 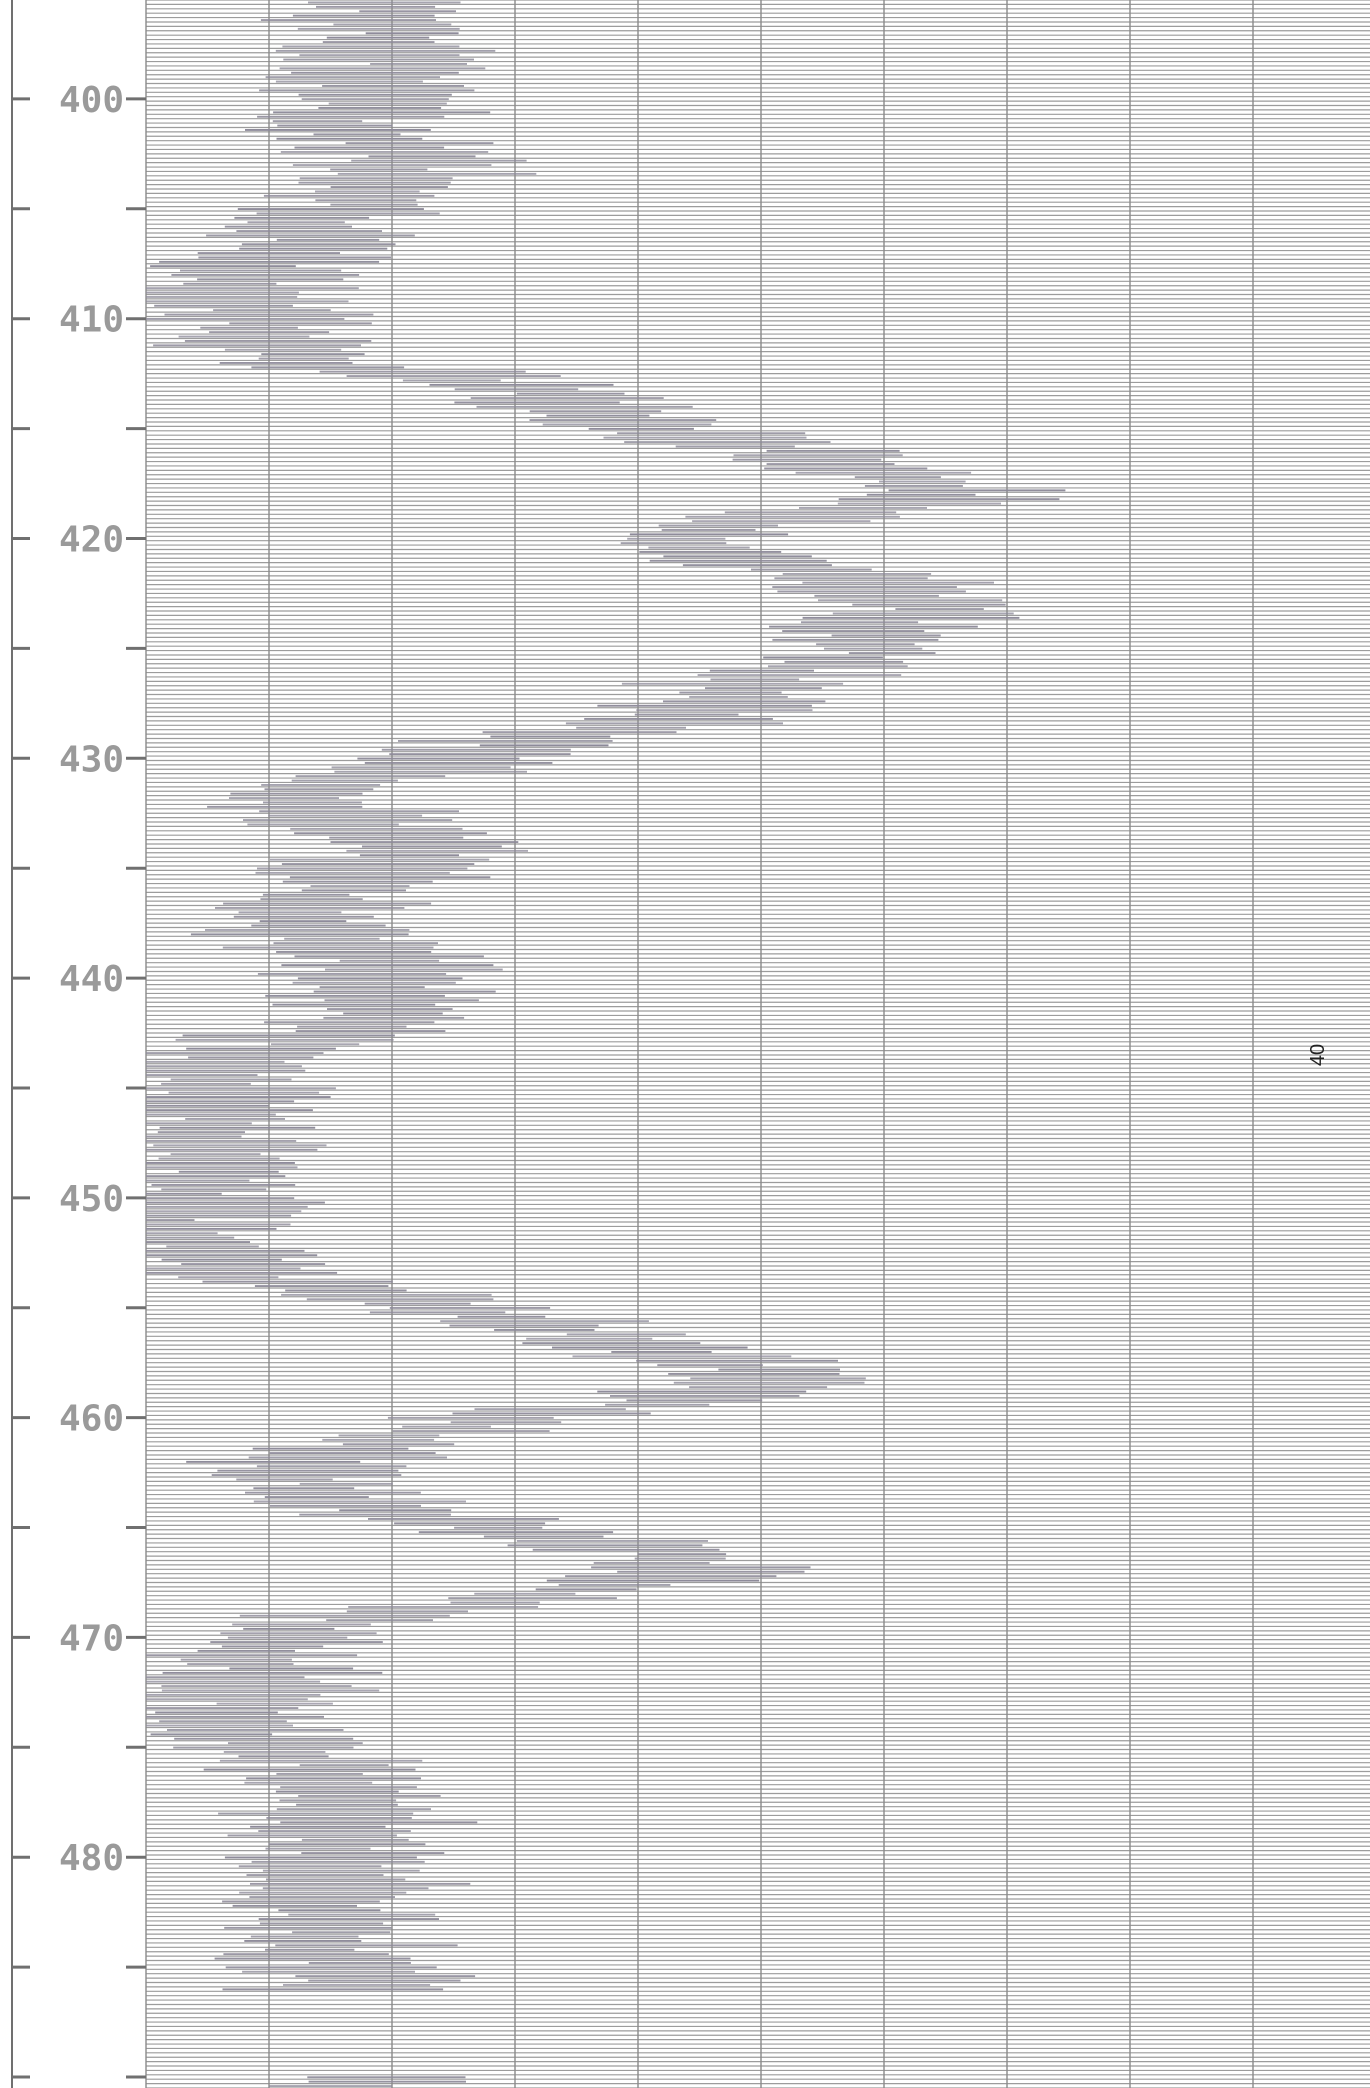 What do you see at coordinates (91, 979) in the screenshot?
I see `depth-label: 440` at bounding box center [91, 979].